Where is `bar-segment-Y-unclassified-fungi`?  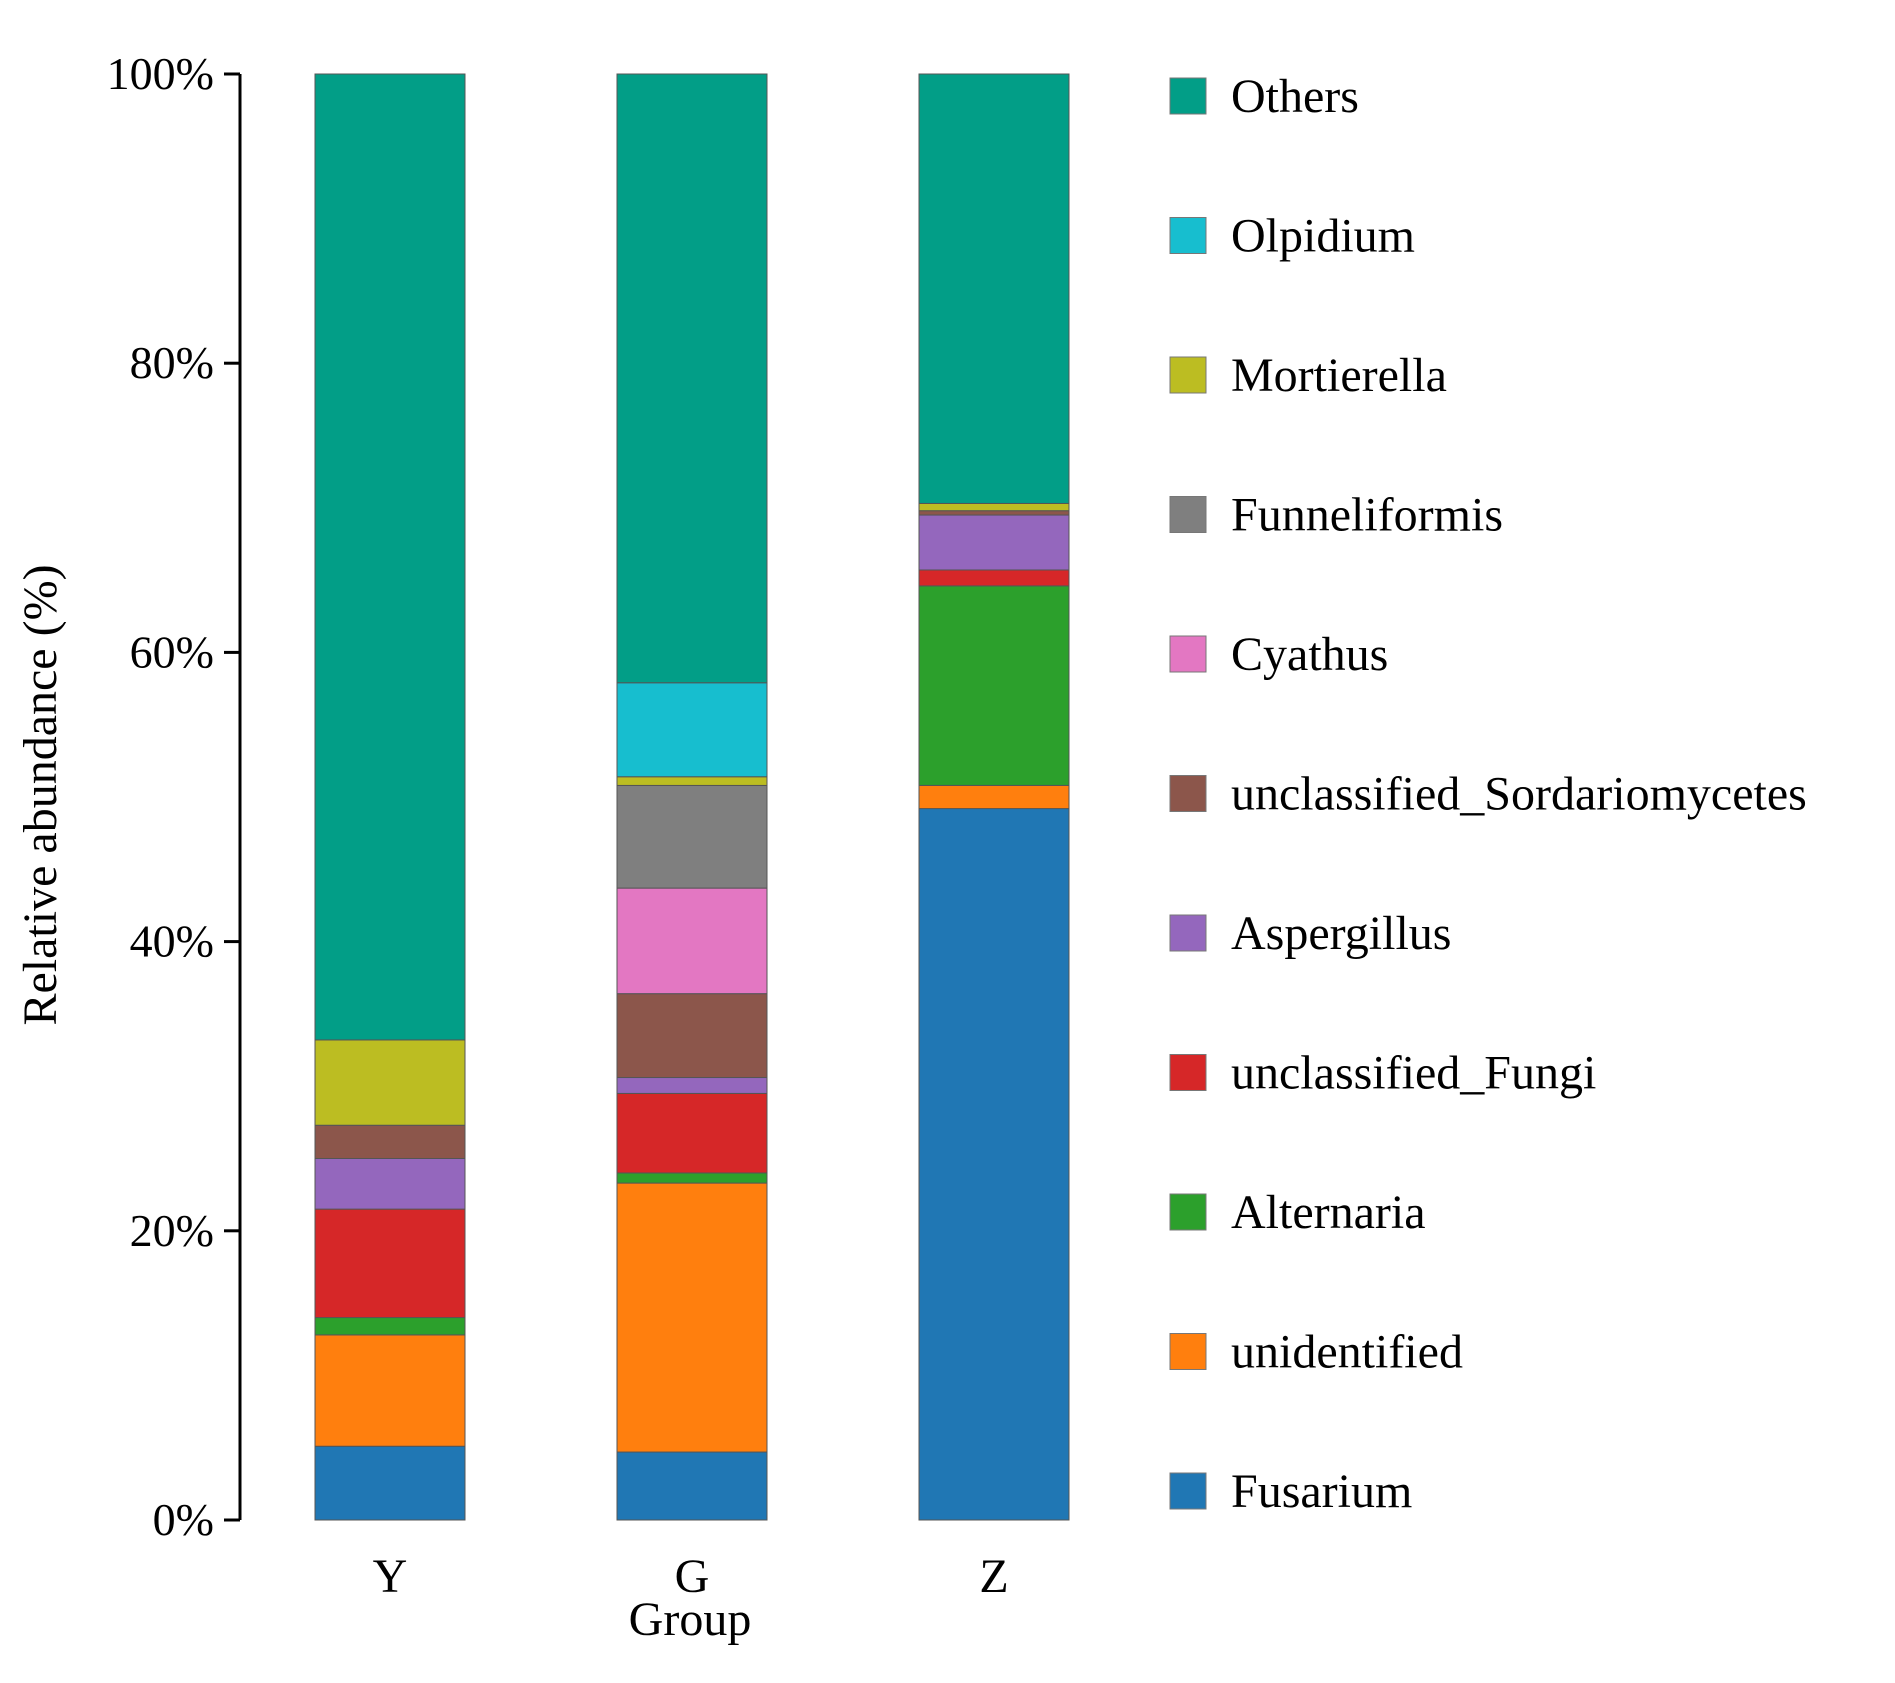
bar-segment-Y-unclassified-fungi is located at coordinates (390, 1263).